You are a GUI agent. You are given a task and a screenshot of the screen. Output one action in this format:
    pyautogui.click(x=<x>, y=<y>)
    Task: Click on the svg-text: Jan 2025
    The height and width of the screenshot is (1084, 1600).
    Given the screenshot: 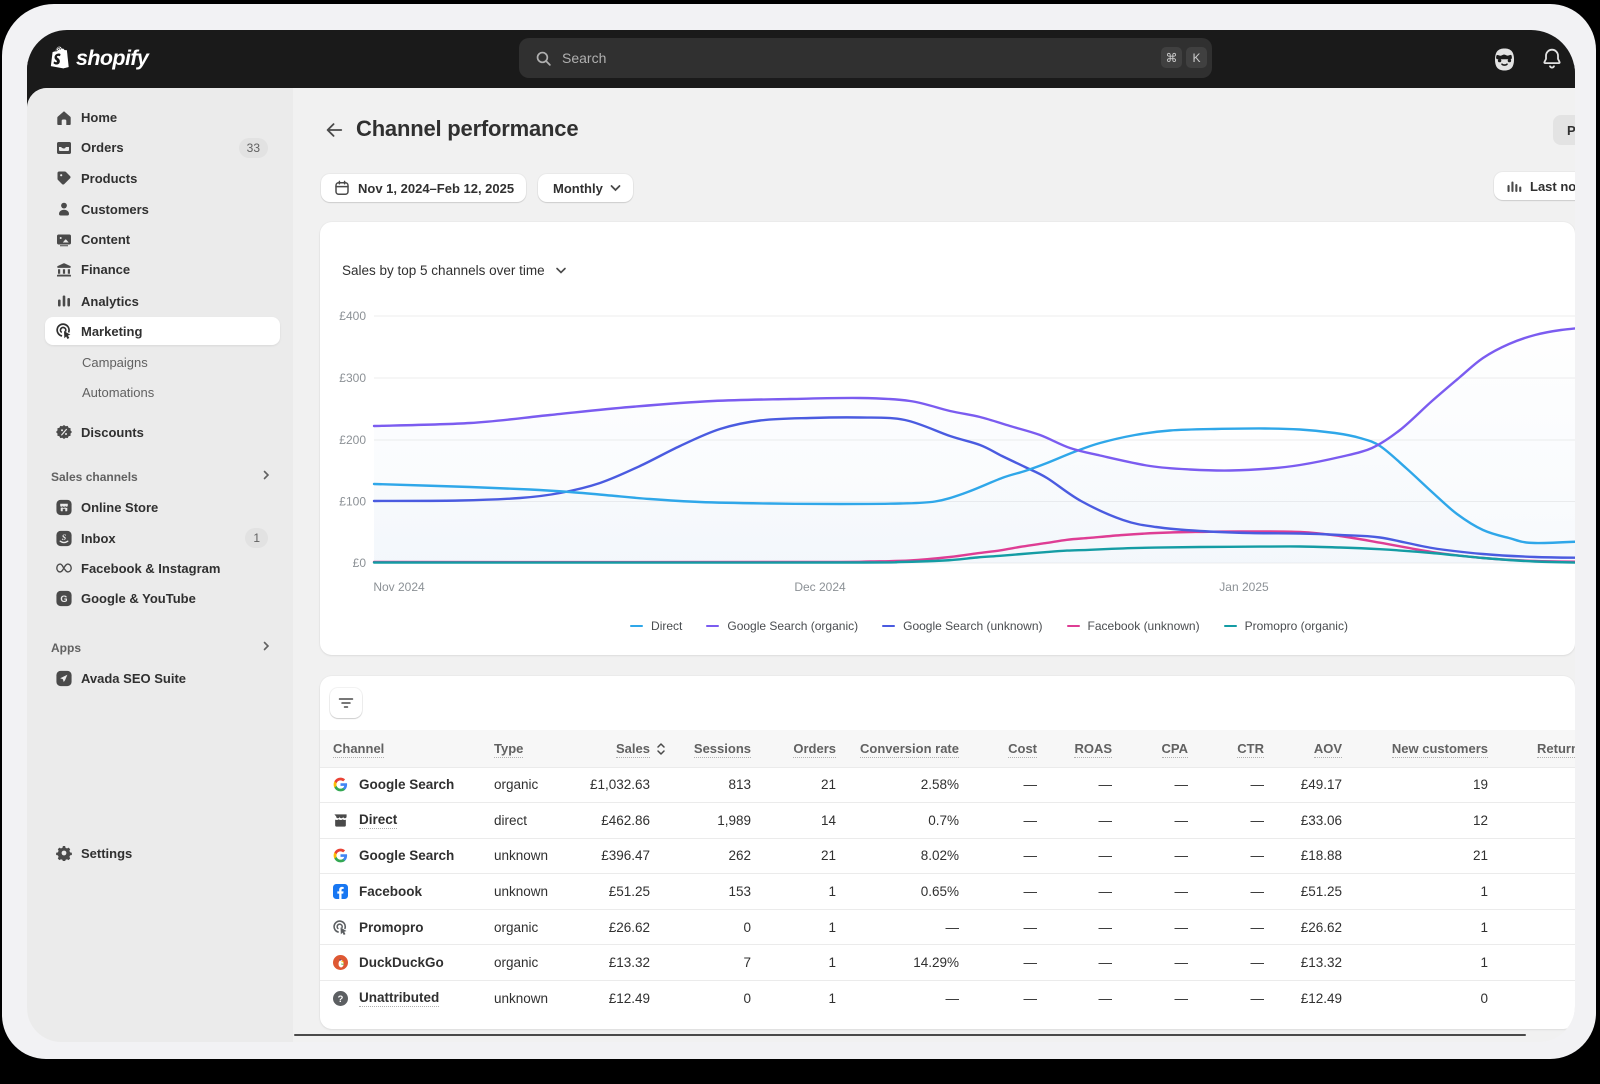 What is the action you would take?
    pyautogui.click(x=1244, y=587)
    